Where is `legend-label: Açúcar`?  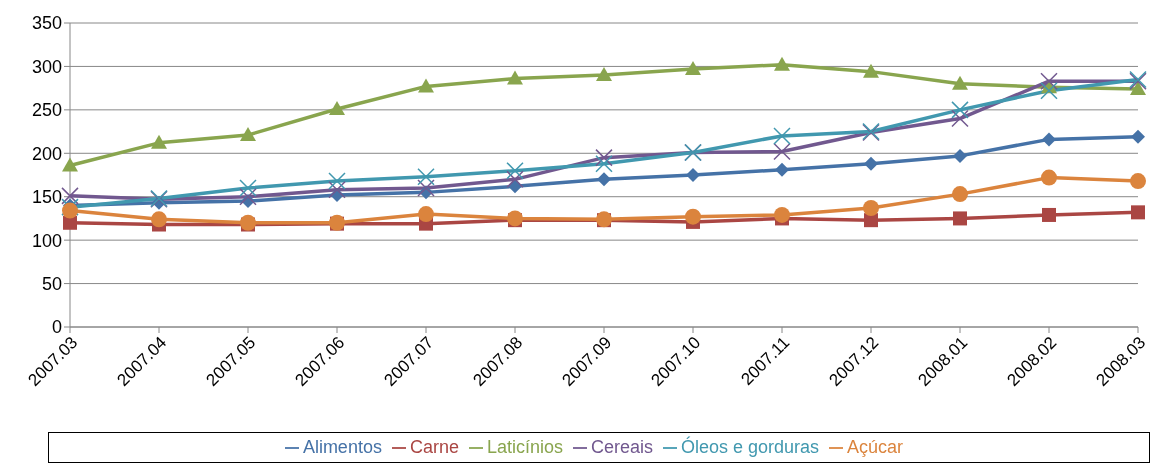
legend-label: Açúcar is located at coordinates (875, 447).